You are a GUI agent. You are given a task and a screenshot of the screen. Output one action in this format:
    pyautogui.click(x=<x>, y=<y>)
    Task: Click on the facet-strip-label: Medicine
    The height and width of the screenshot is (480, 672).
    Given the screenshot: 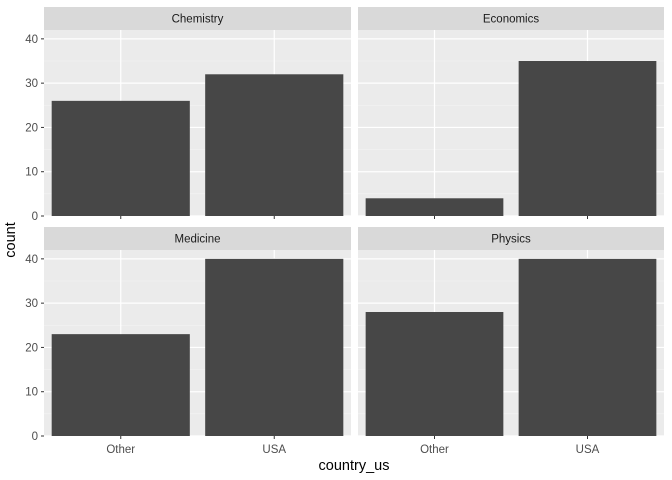 What is the action you would take?
    pyautogui.click(x=197, y=240)
    